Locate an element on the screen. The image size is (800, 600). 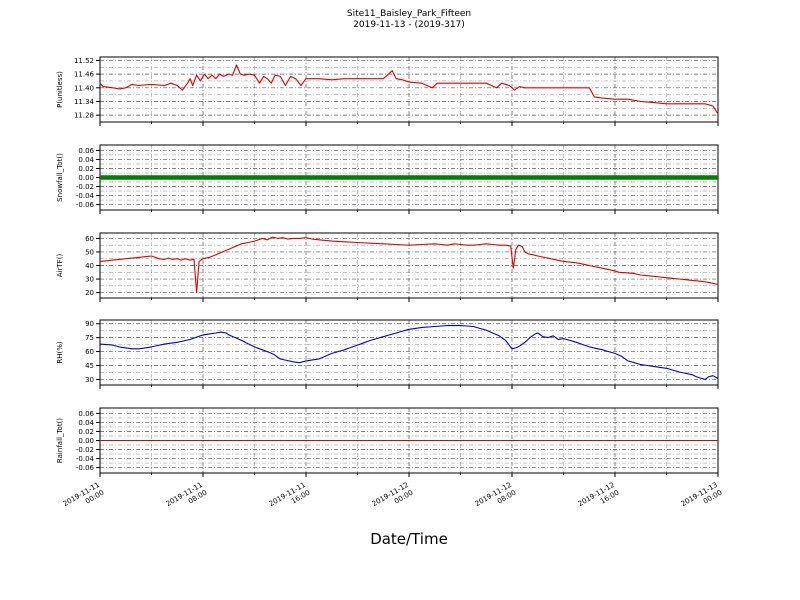
y-axis-label: AirTF() is located at coordinates (60, 266).